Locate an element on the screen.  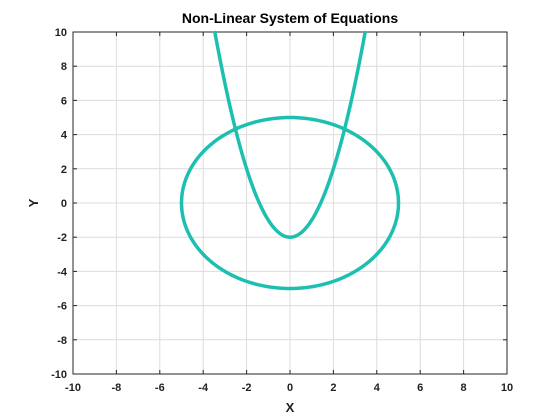
parabola-curve is located at coordinates (290, 134).